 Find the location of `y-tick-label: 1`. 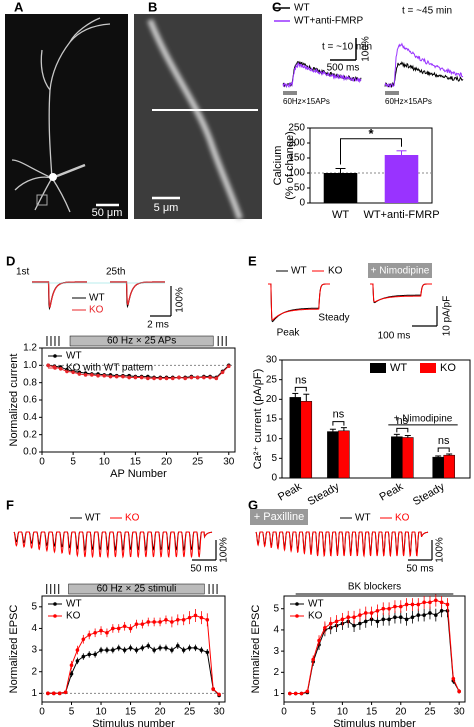

y-tick-label: 1 is located at coordinates (276, 693).